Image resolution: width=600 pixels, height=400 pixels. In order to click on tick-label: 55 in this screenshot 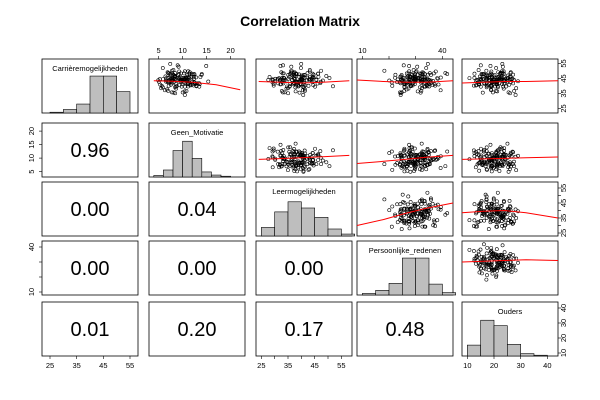, I will do `click(130, 365)`.